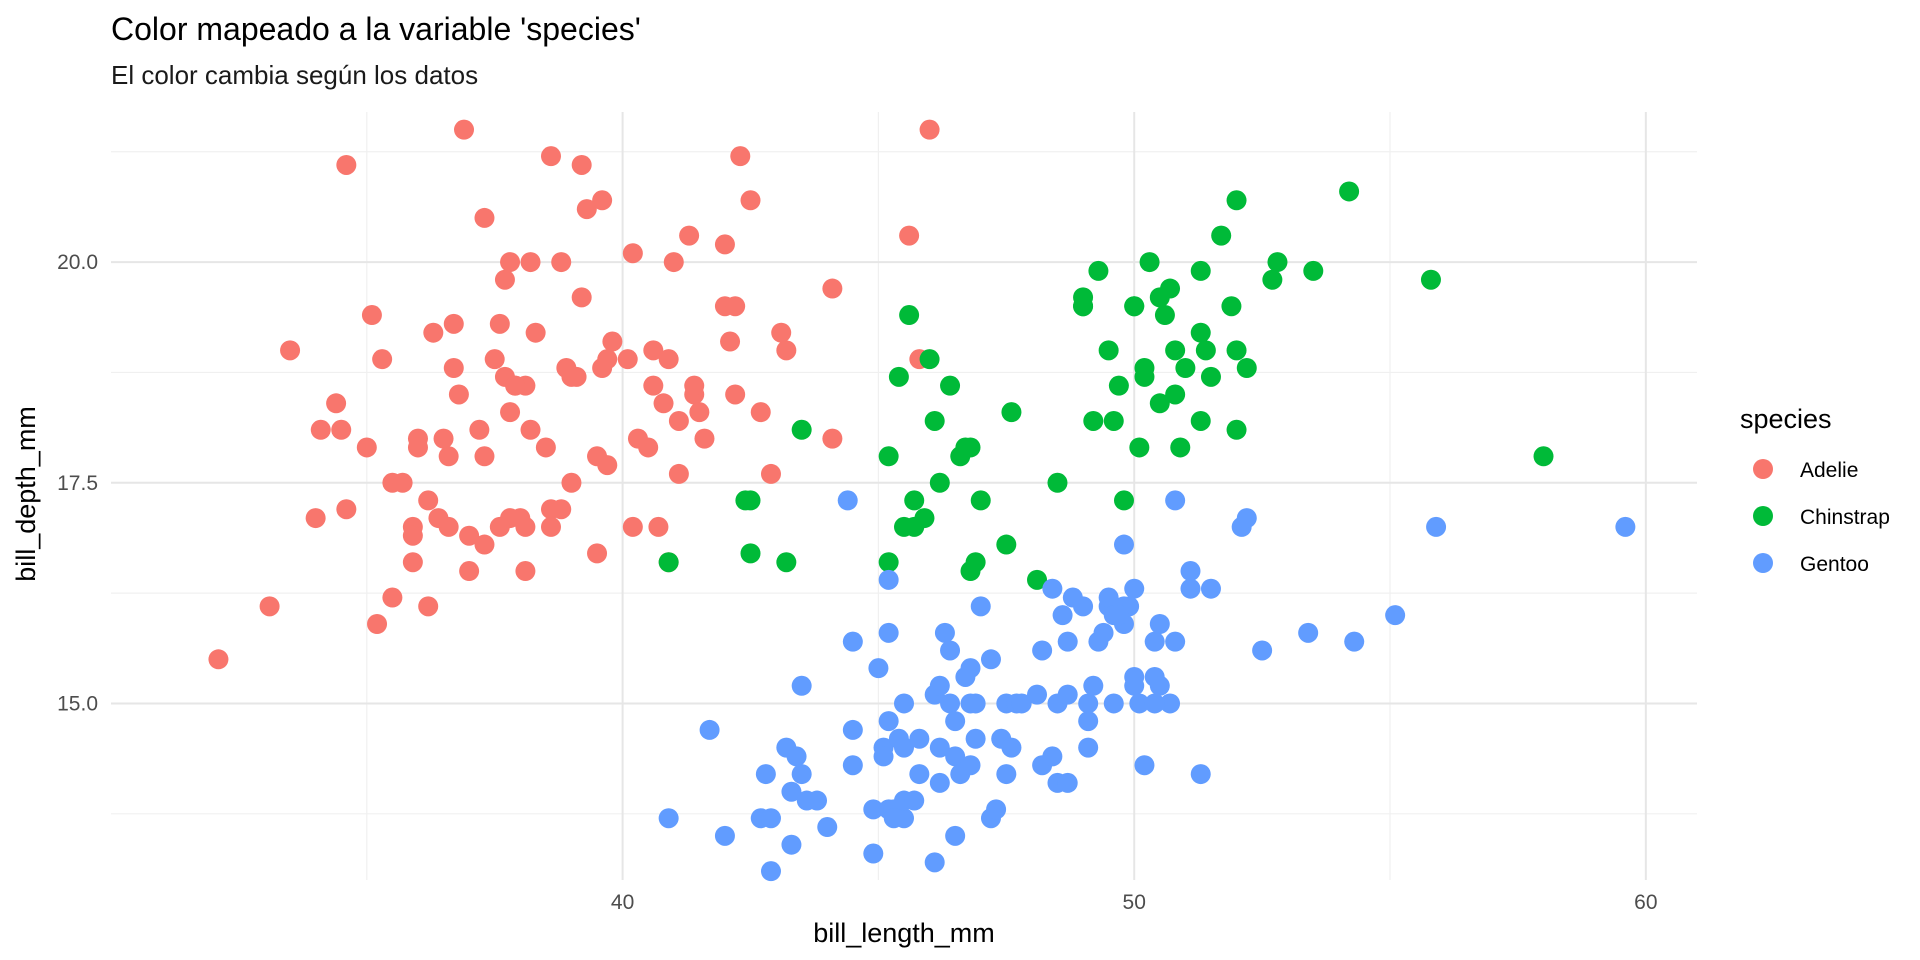 The image size is (1920, 960). I want to click on y-axis-ticks: 15.0 17.5 20.0, so click(77, 483).